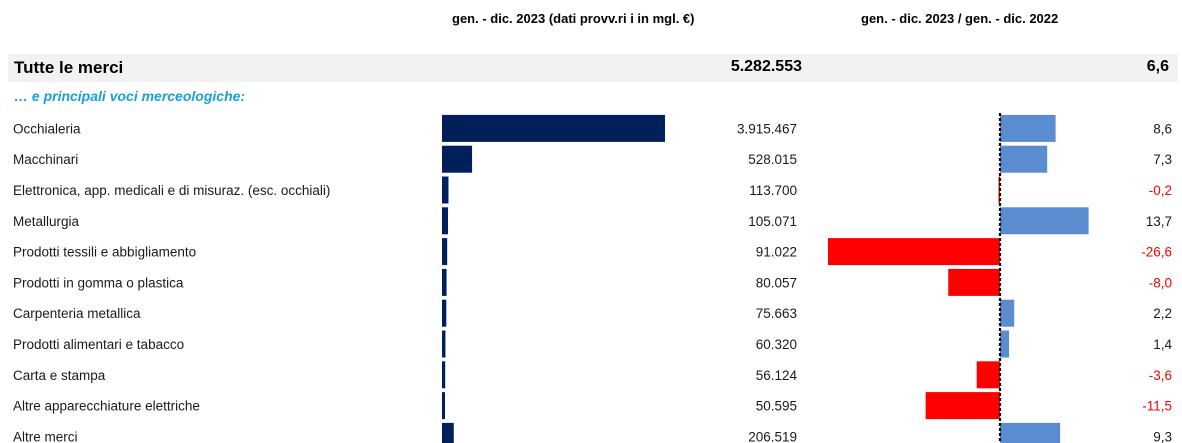 The image size is (1182, 443). Describe the element at coordinates (772, 221) in the screenshot. I see `value-label: 105.071` at that location.